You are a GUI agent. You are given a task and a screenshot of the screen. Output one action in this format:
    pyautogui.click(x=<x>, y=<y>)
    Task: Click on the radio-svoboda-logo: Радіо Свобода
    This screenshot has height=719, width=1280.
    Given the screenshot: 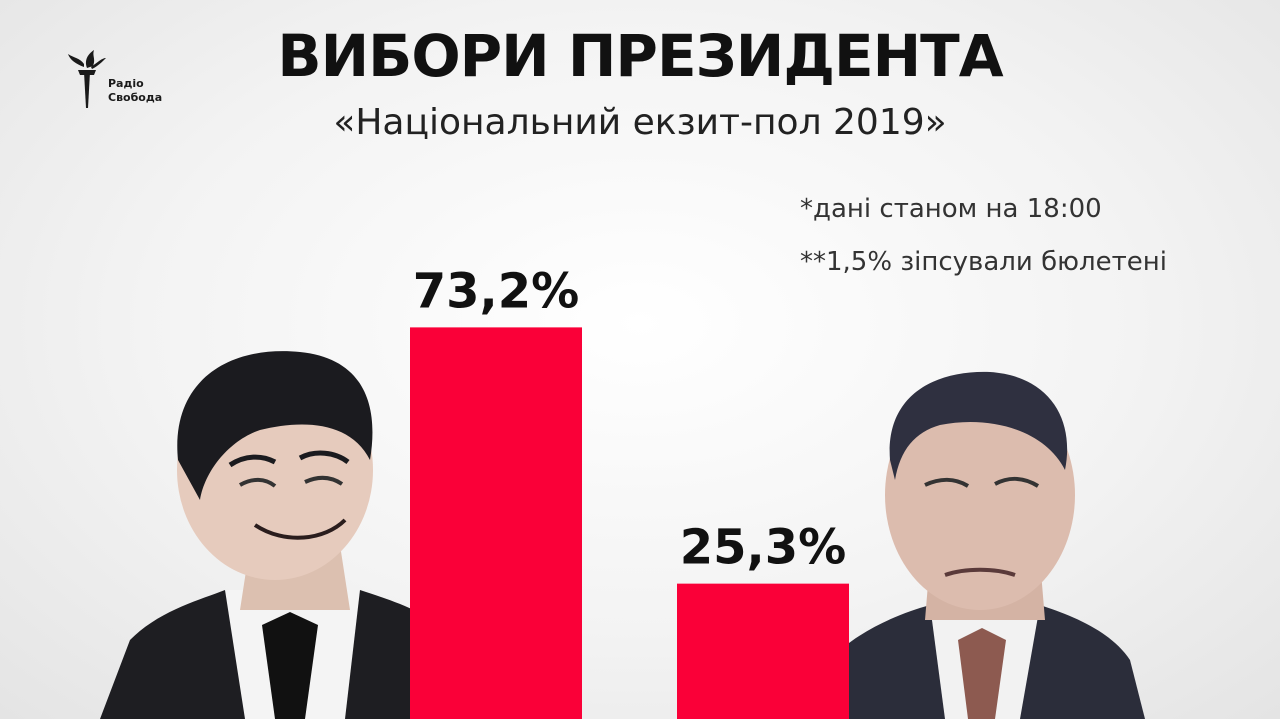 What is the action you would take?
    pyautogui.click(x=119, y=82)
    